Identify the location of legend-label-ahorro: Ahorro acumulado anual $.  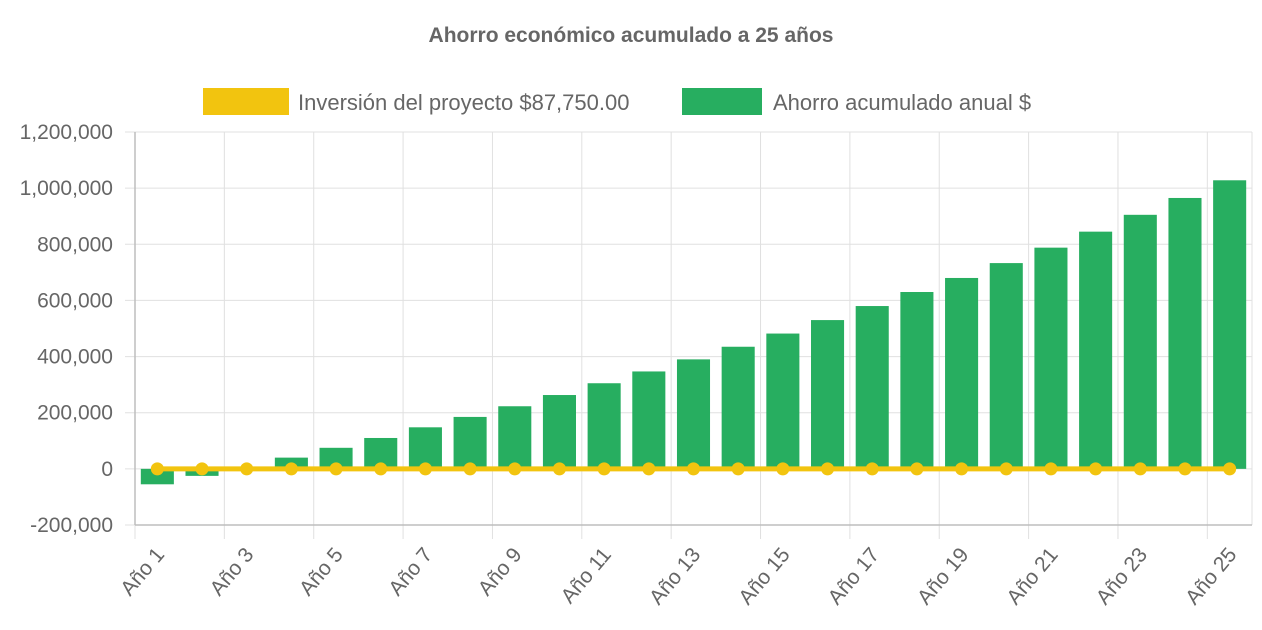
(902, 102).